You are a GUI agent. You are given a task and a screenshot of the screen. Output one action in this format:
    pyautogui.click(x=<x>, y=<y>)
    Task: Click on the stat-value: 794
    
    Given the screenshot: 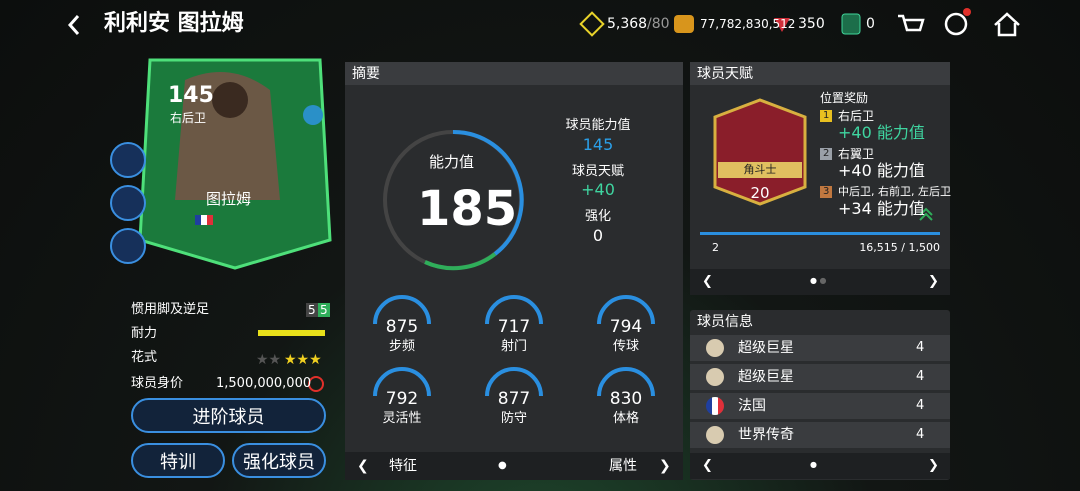 What is the action you would take?
    pyautogui.click(x=626, y=327)
    